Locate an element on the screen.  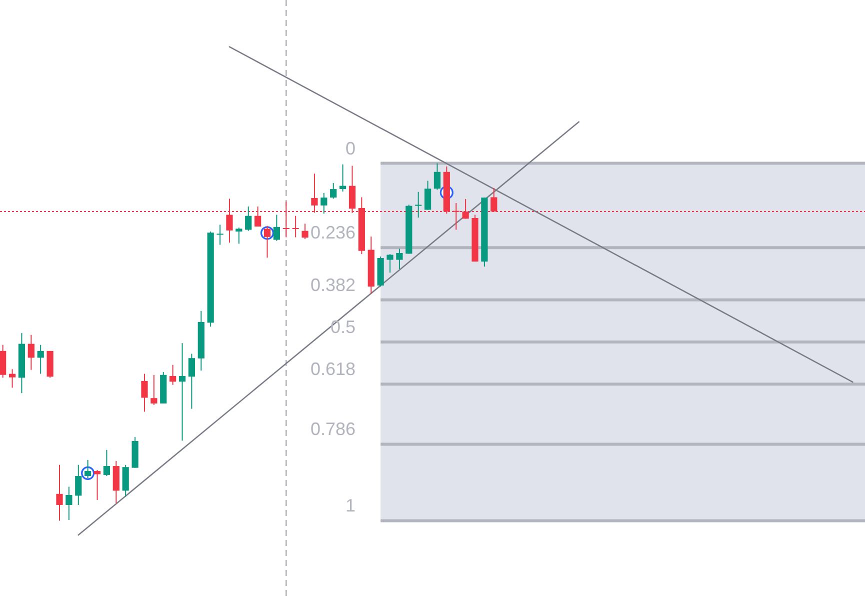
text: 0 is located at coordinates (351, 148).